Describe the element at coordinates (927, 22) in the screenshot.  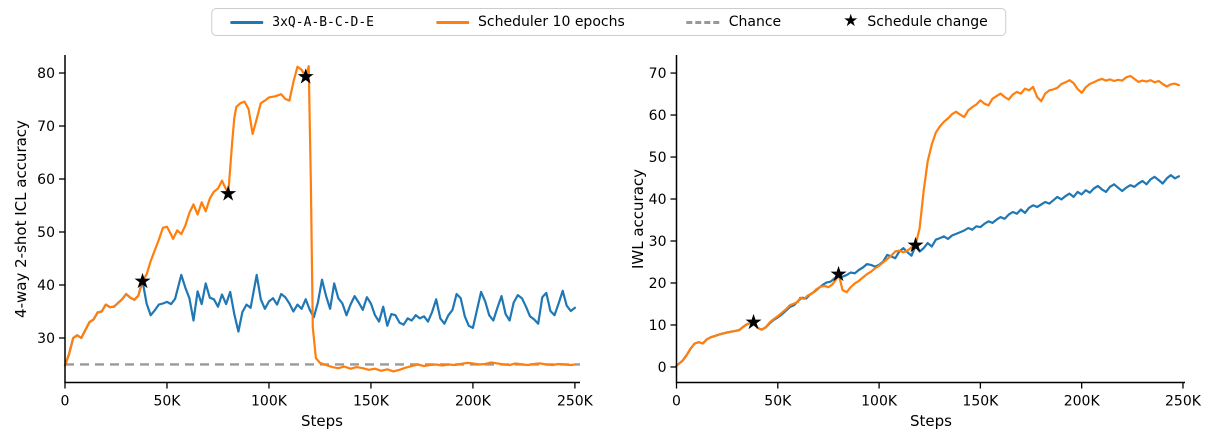
I see `legend-label: Schedule change` at that location.